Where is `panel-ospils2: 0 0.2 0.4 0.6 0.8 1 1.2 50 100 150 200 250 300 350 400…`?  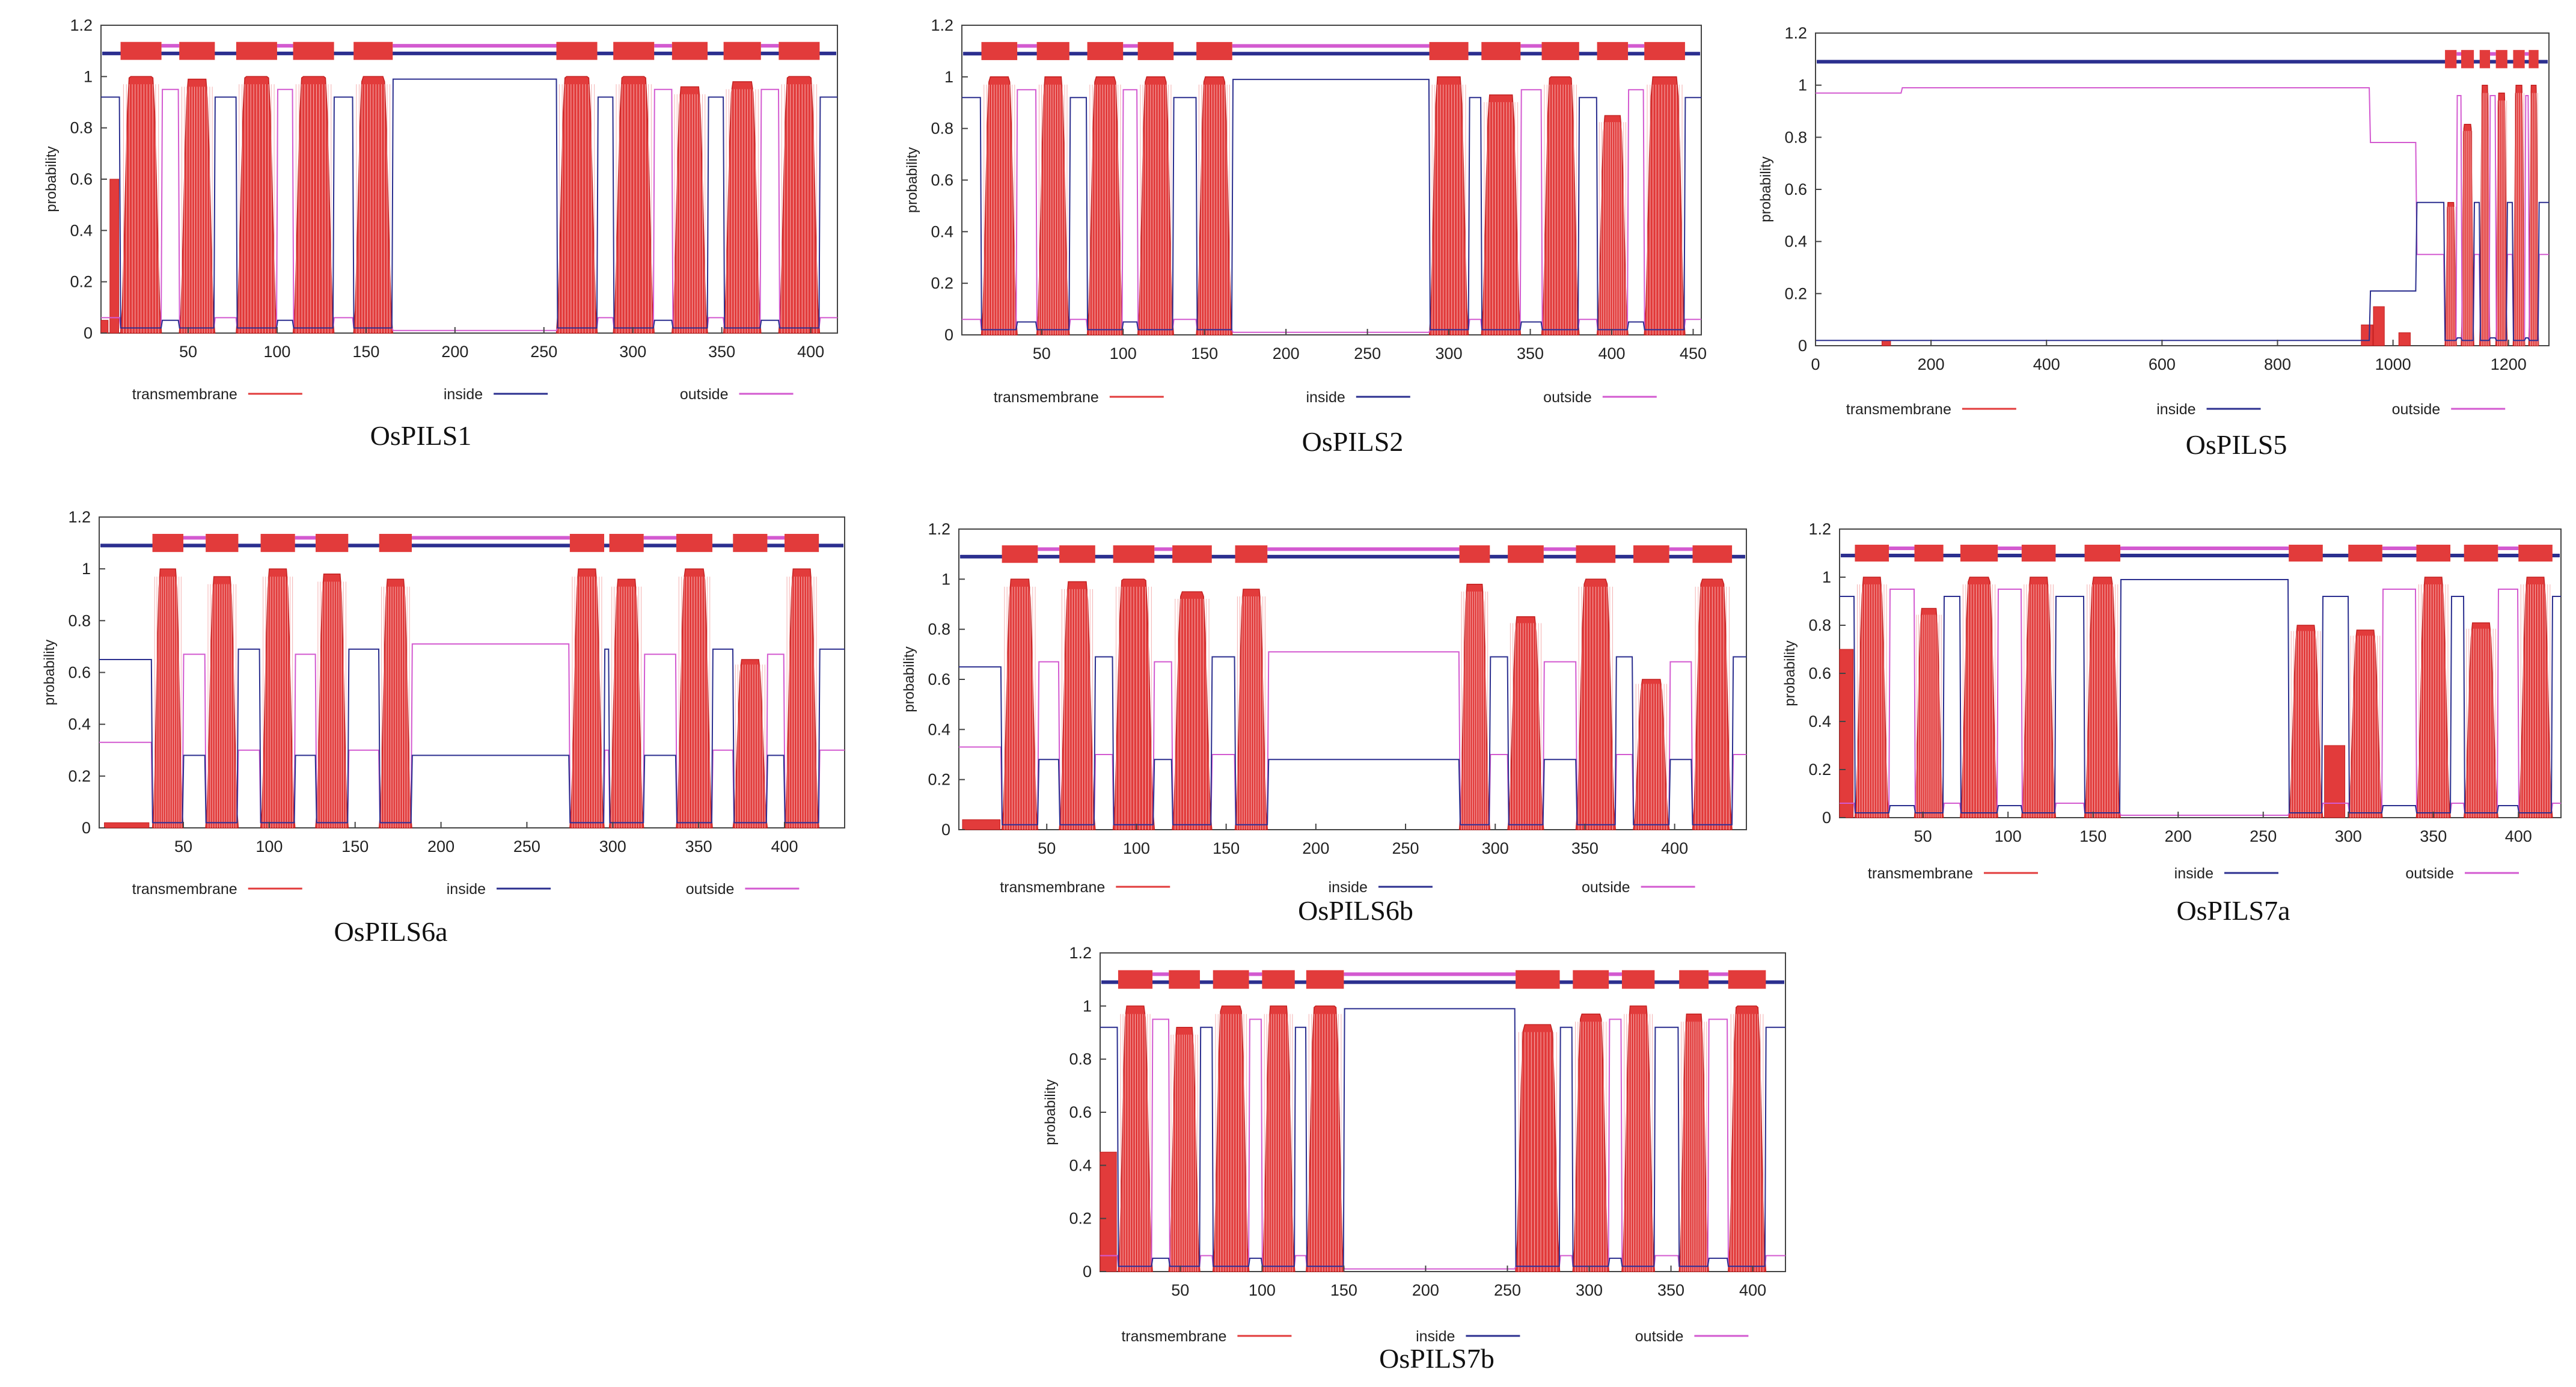
panel-ospils2: 0 0.2 0.4 0.6 0.8 1 1.2 50 100 150 200 250 300 350 400… is located at coordinates (1305, 211).